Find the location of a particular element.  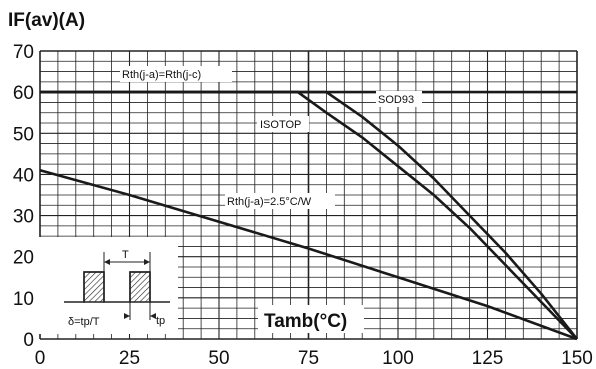

y-tick-label: 0 is located at coordinates (28, 340).